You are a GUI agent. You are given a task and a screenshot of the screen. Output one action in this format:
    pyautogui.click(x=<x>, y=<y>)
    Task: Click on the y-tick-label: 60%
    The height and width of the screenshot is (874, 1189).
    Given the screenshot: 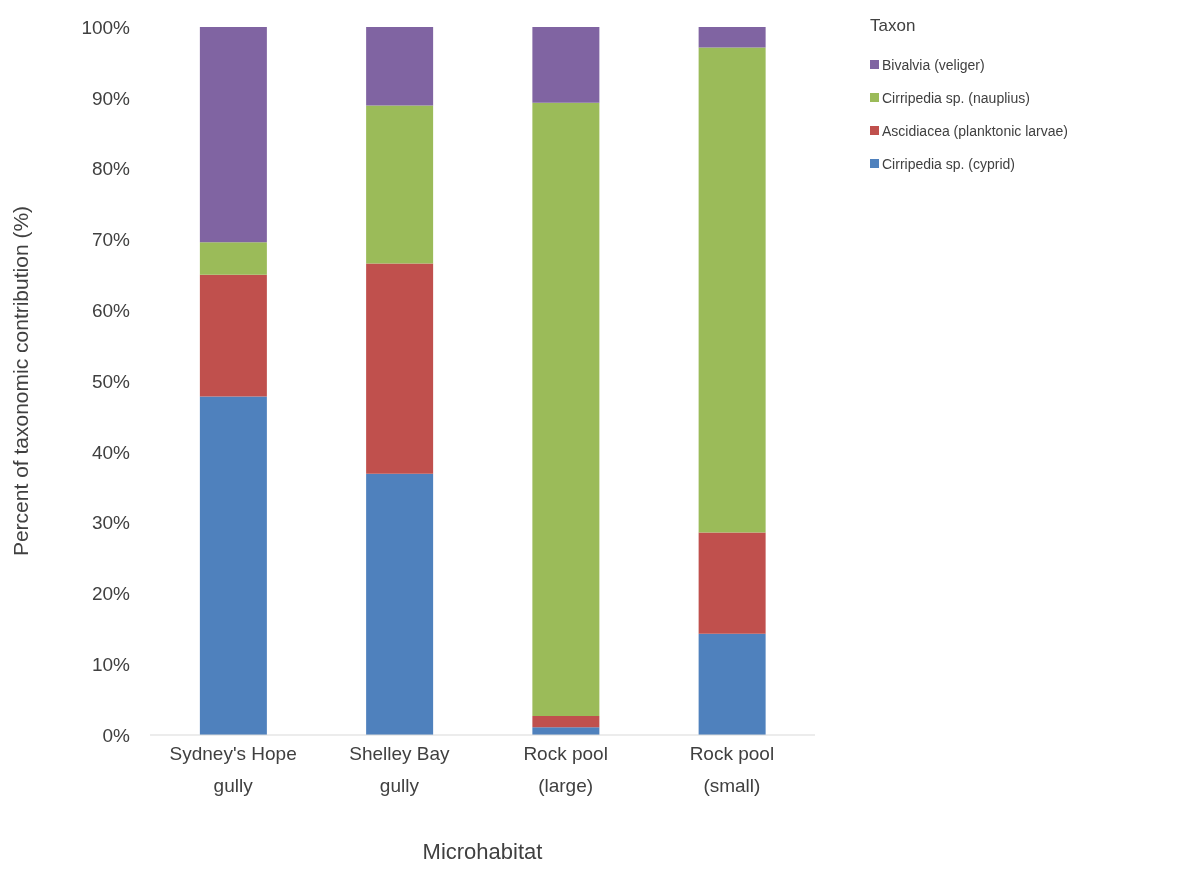 What is the action you would take?
    pyautogui.click(x=111, y=310)
    